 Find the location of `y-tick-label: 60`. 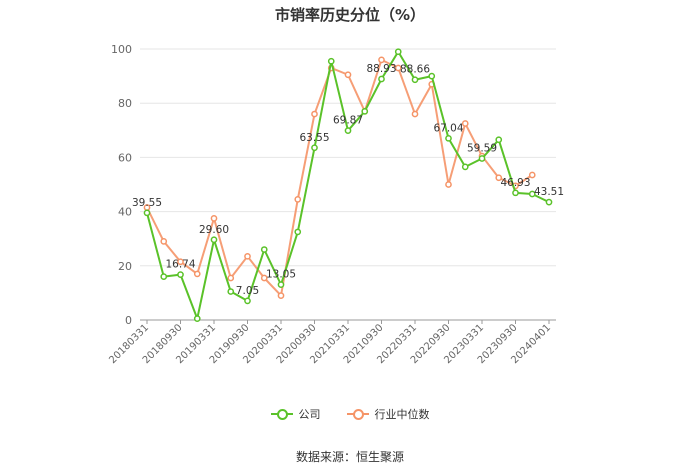

y-tick-label: 60 is located at coordinates (125, 157).